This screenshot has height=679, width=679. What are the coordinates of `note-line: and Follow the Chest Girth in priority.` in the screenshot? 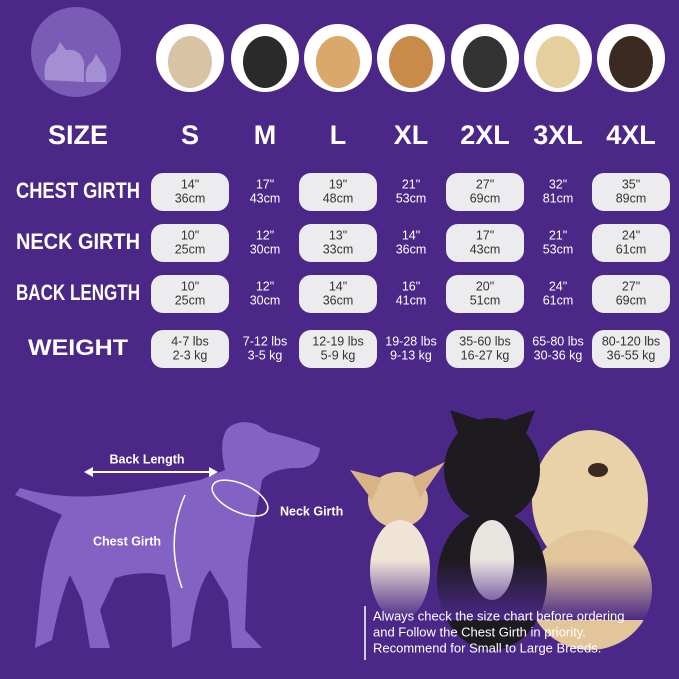 It's located at (479, 631).